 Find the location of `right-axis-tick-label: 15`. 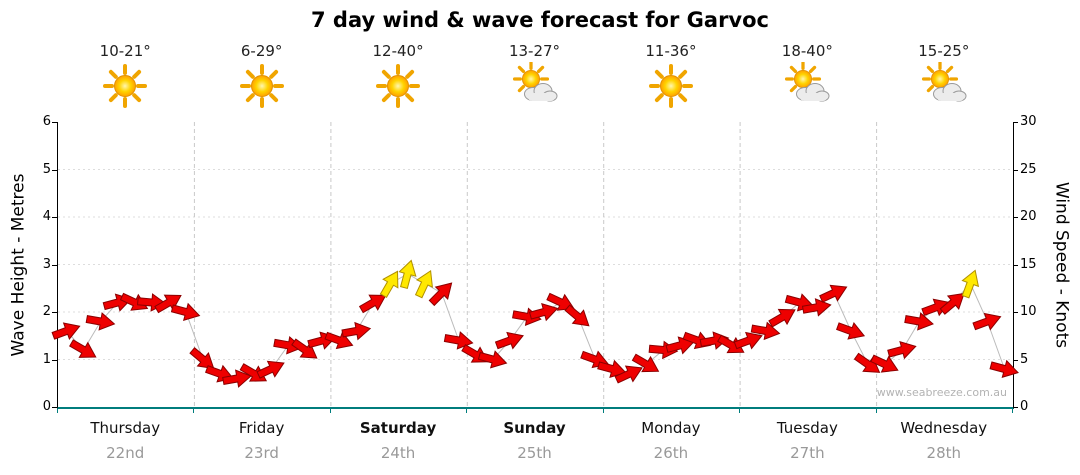

right-axis-tick-label: 15 is located at coordinates (1028, 264).